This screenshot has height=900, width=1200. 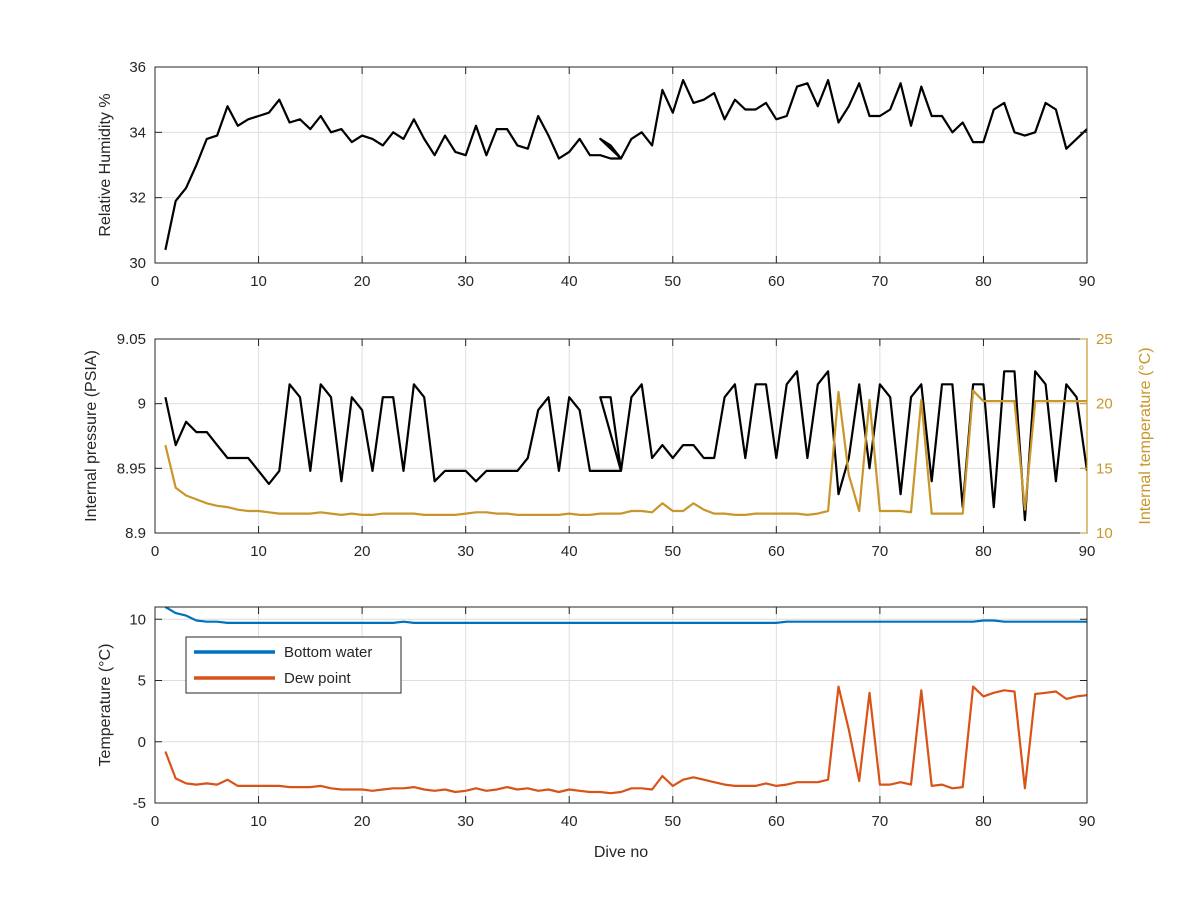 What do you see at coordinates (625, 616) in the screenshot?
I see `series-line-bottom-water` at bounding box center [625, 616].